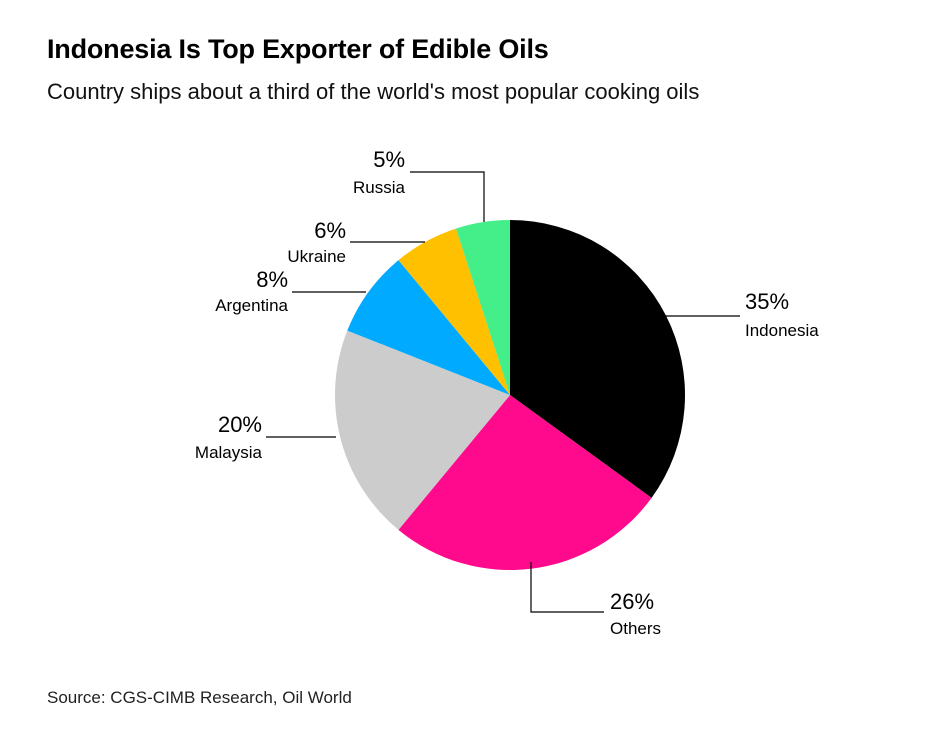 The image size is (936, 741). Describe the element at coordinates (199, 697) in the screenshot. I see `source-note: Source: CGS-CIMB Research, Oil World` at that location.